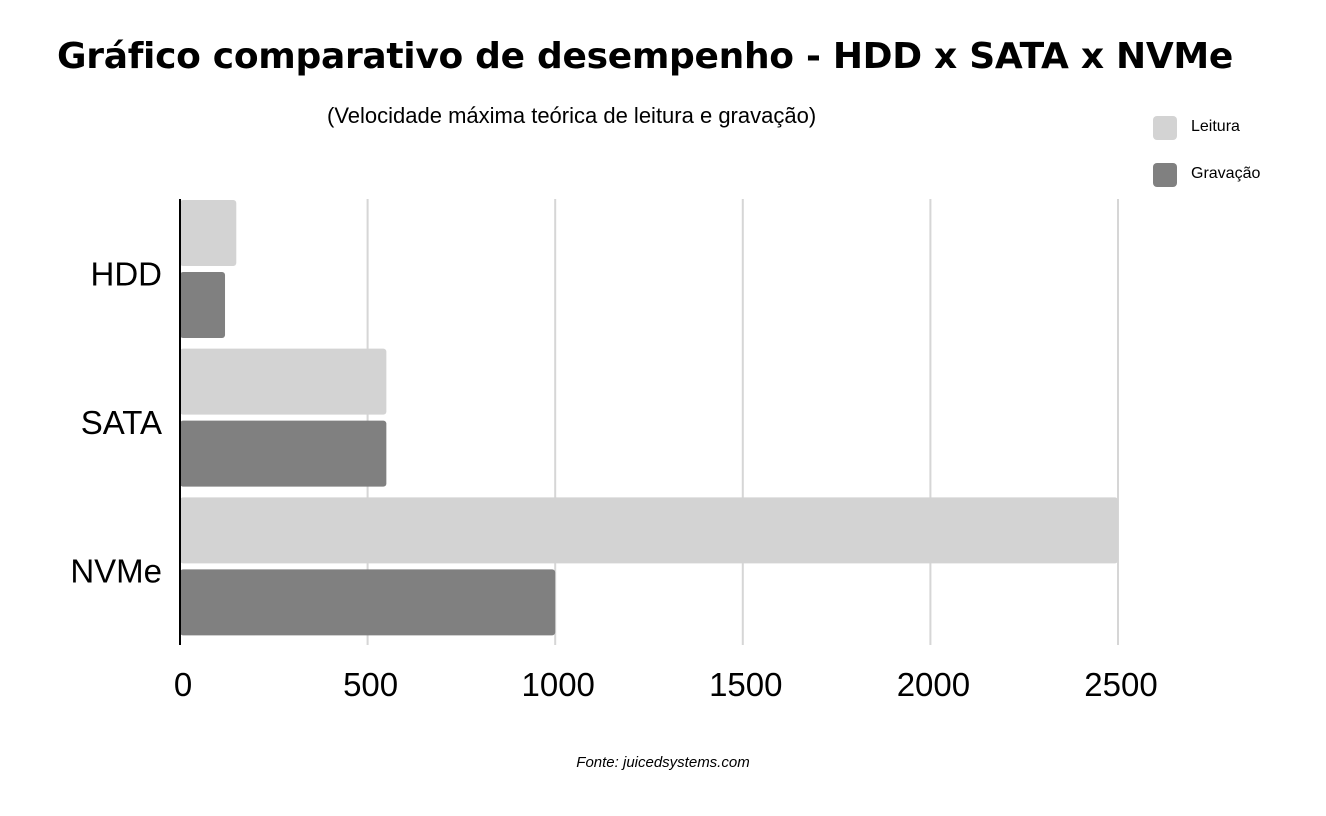  What do you see at coordinates (203, 305) in the screenshot?
I see `bar-hdd-gravacao` at bounding box center [203, 305].